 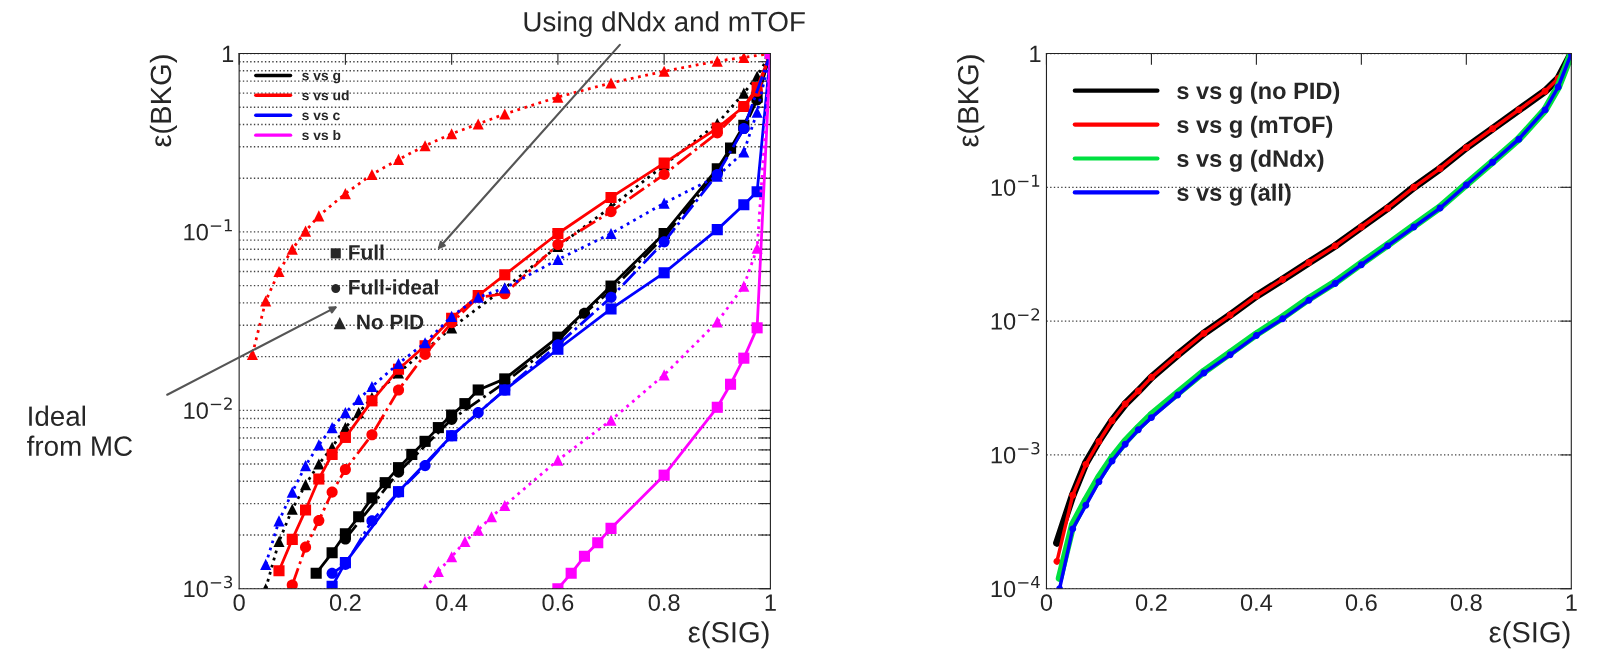 I want to click on annotation: ● Full-ideal, so click(x=384, y=287).